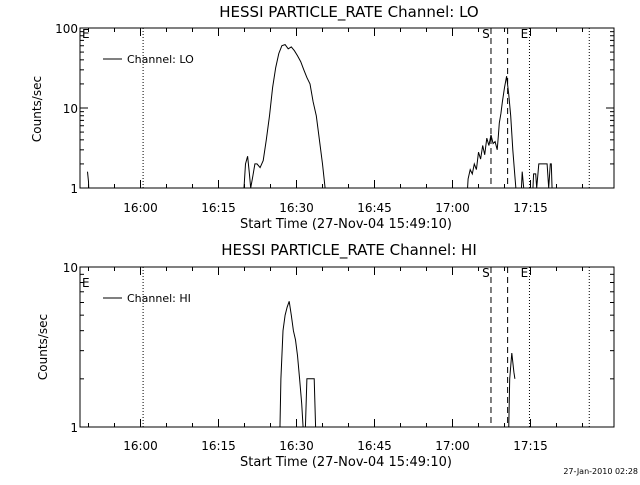 This screenshot has width=640, height=485. What do you see at coordinates (159, 298) in the screenshot?
I see `legend-entry: Channel: HI` at bounding box center [159, 298].